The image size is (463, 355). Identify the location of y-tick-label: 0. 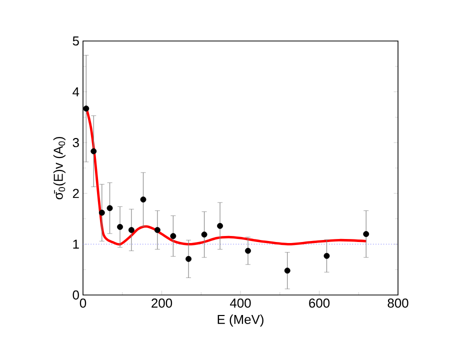
(75, 295).